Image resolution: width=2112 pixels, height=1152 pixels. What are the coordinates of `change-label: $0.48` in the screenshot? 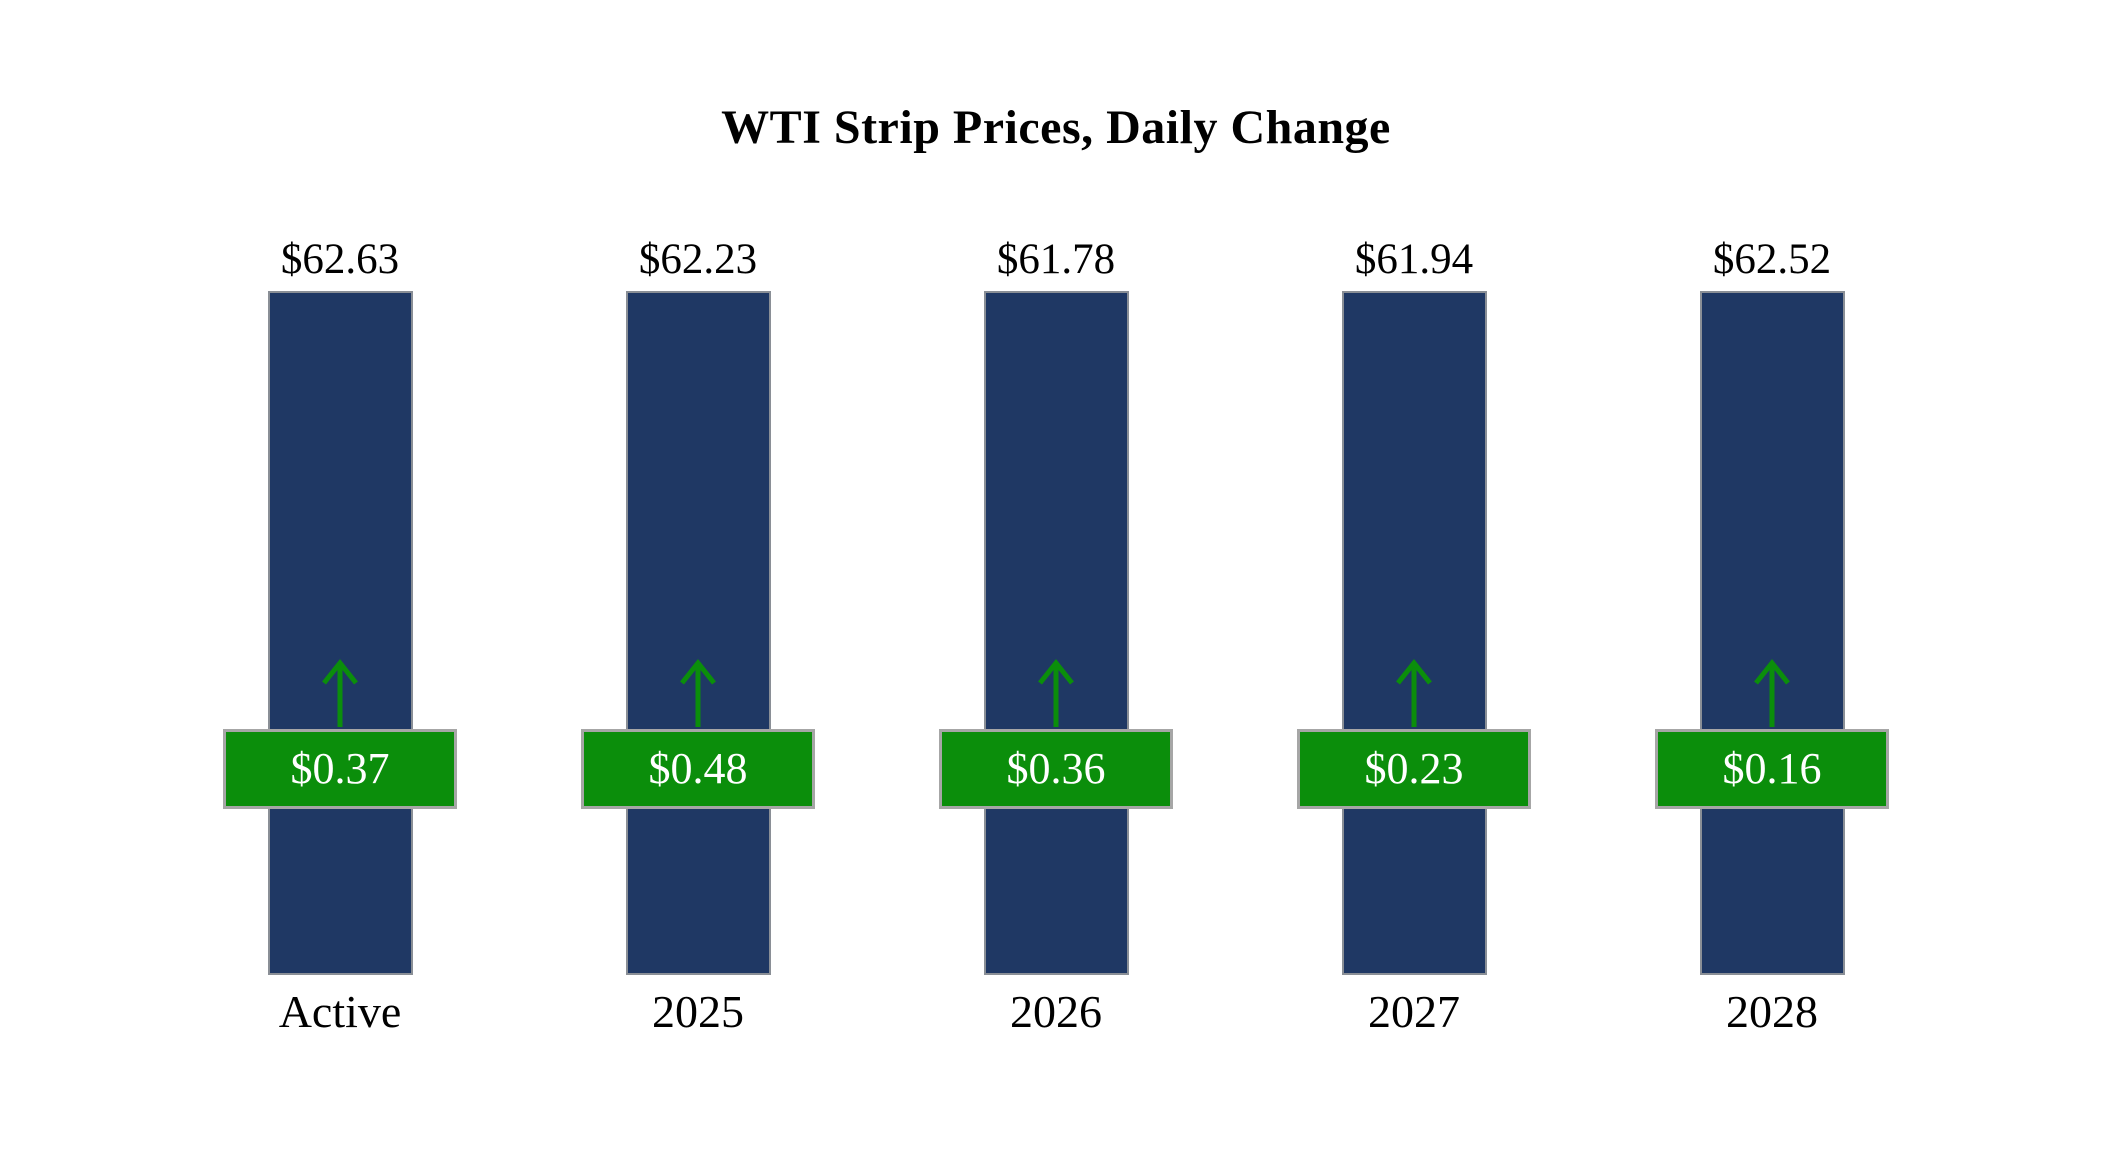 It's located at (698, 768).